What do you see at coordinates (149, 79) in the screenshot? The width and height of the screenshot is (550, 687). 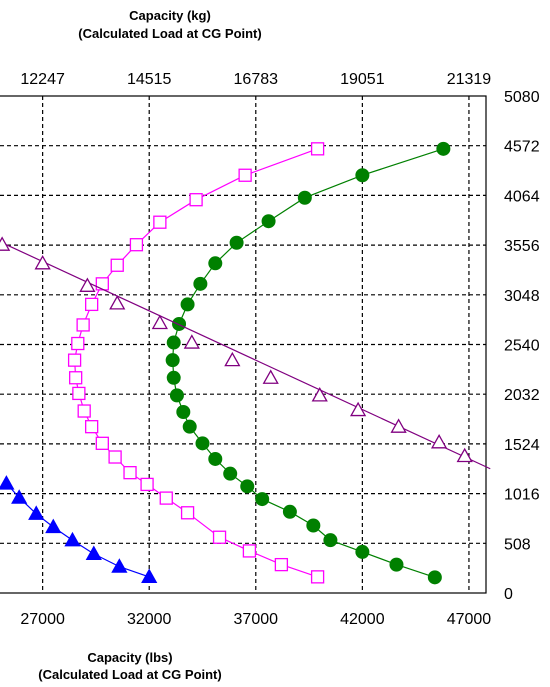 I see `top-tick-label: 14515` at bounding box center [149, 79].